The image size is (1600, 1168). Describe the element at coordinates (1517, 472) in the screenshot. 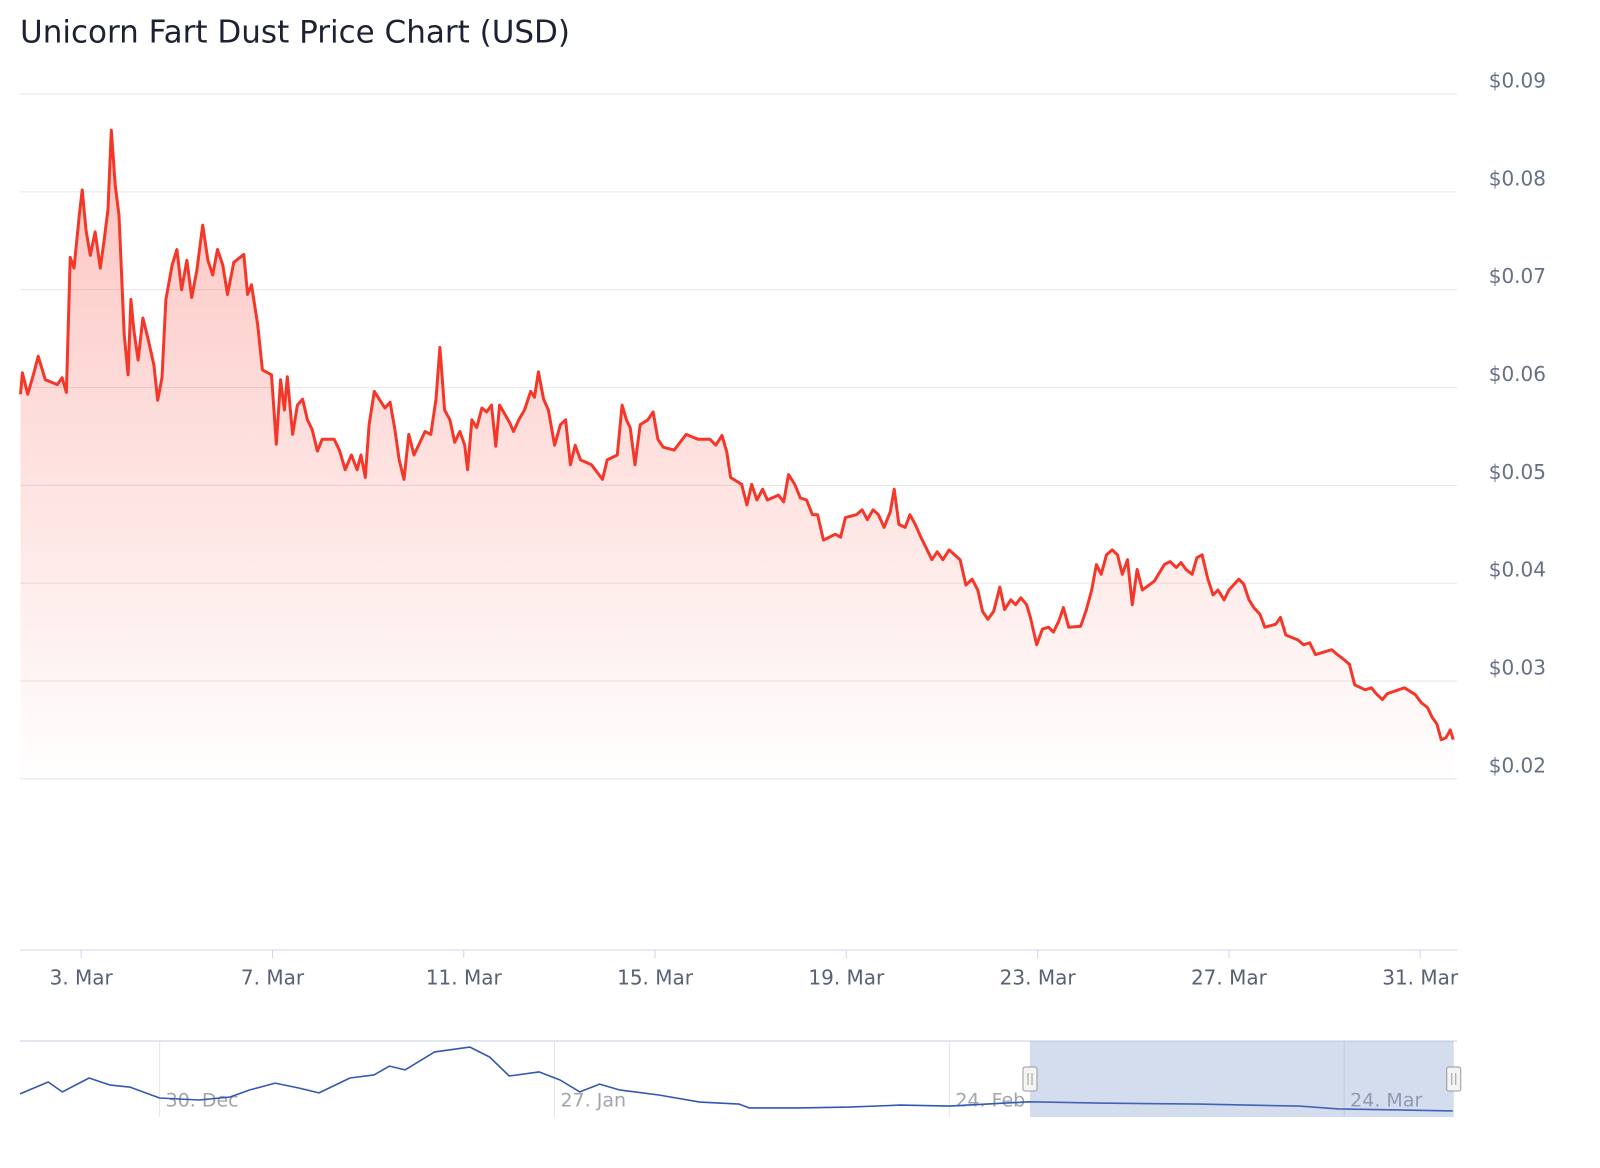

I see `y-tick-label: $0.05` at that location.